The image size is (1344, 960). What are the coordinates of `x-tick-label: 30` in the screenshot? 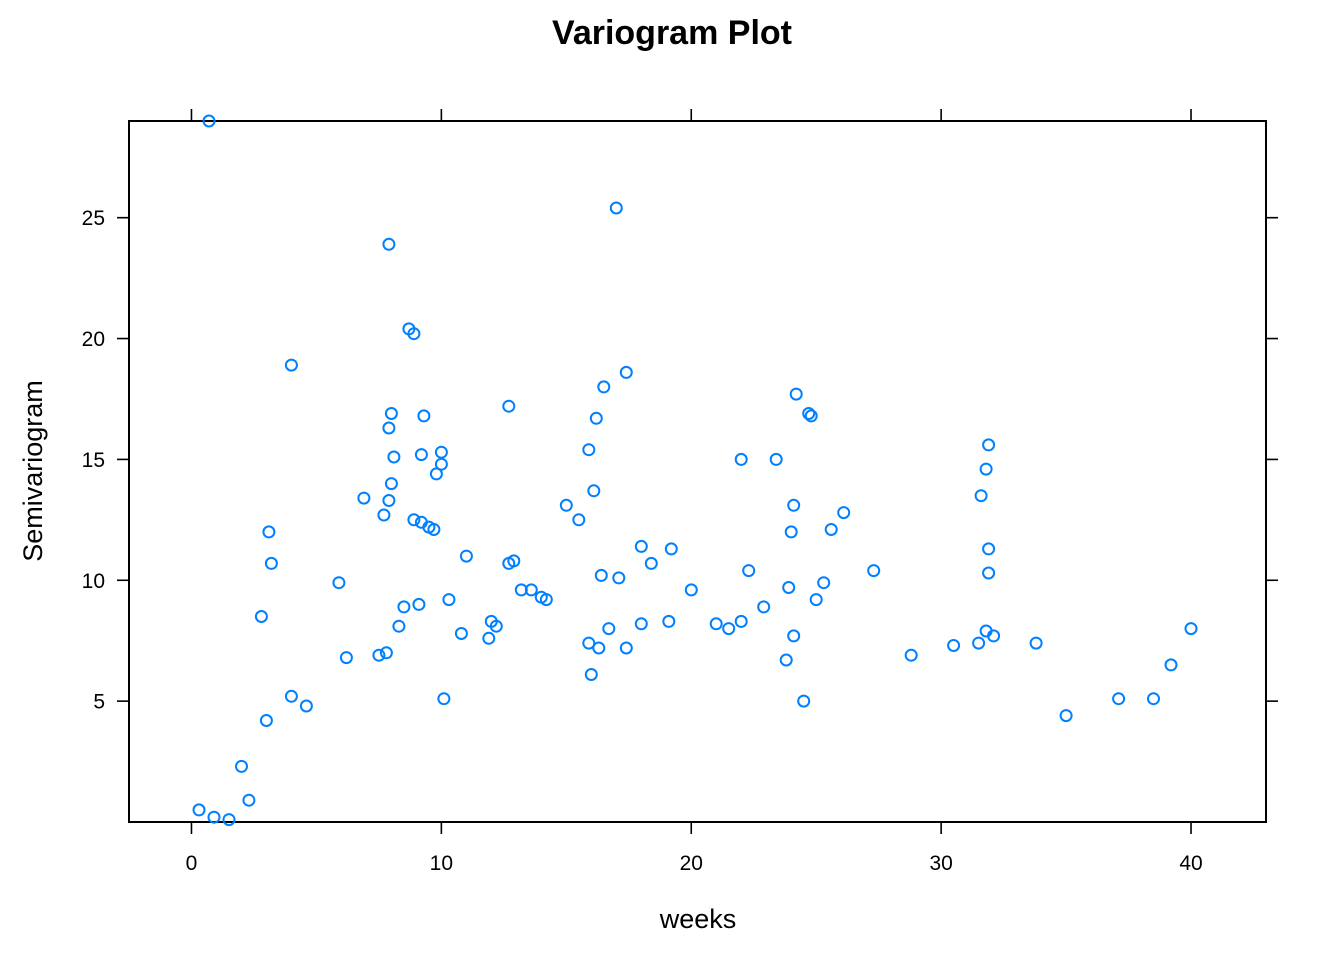 It's located at (940, 863).